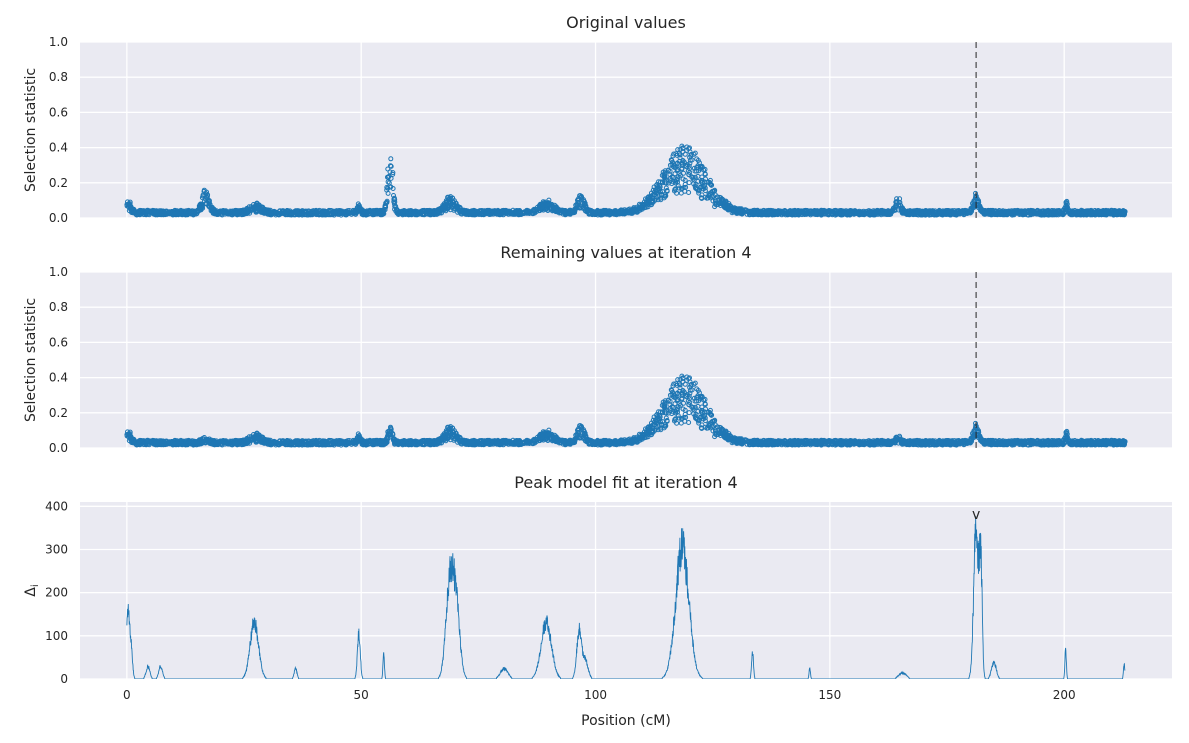  I want to click on y-tick-label: 0.2, so click(58, 413).